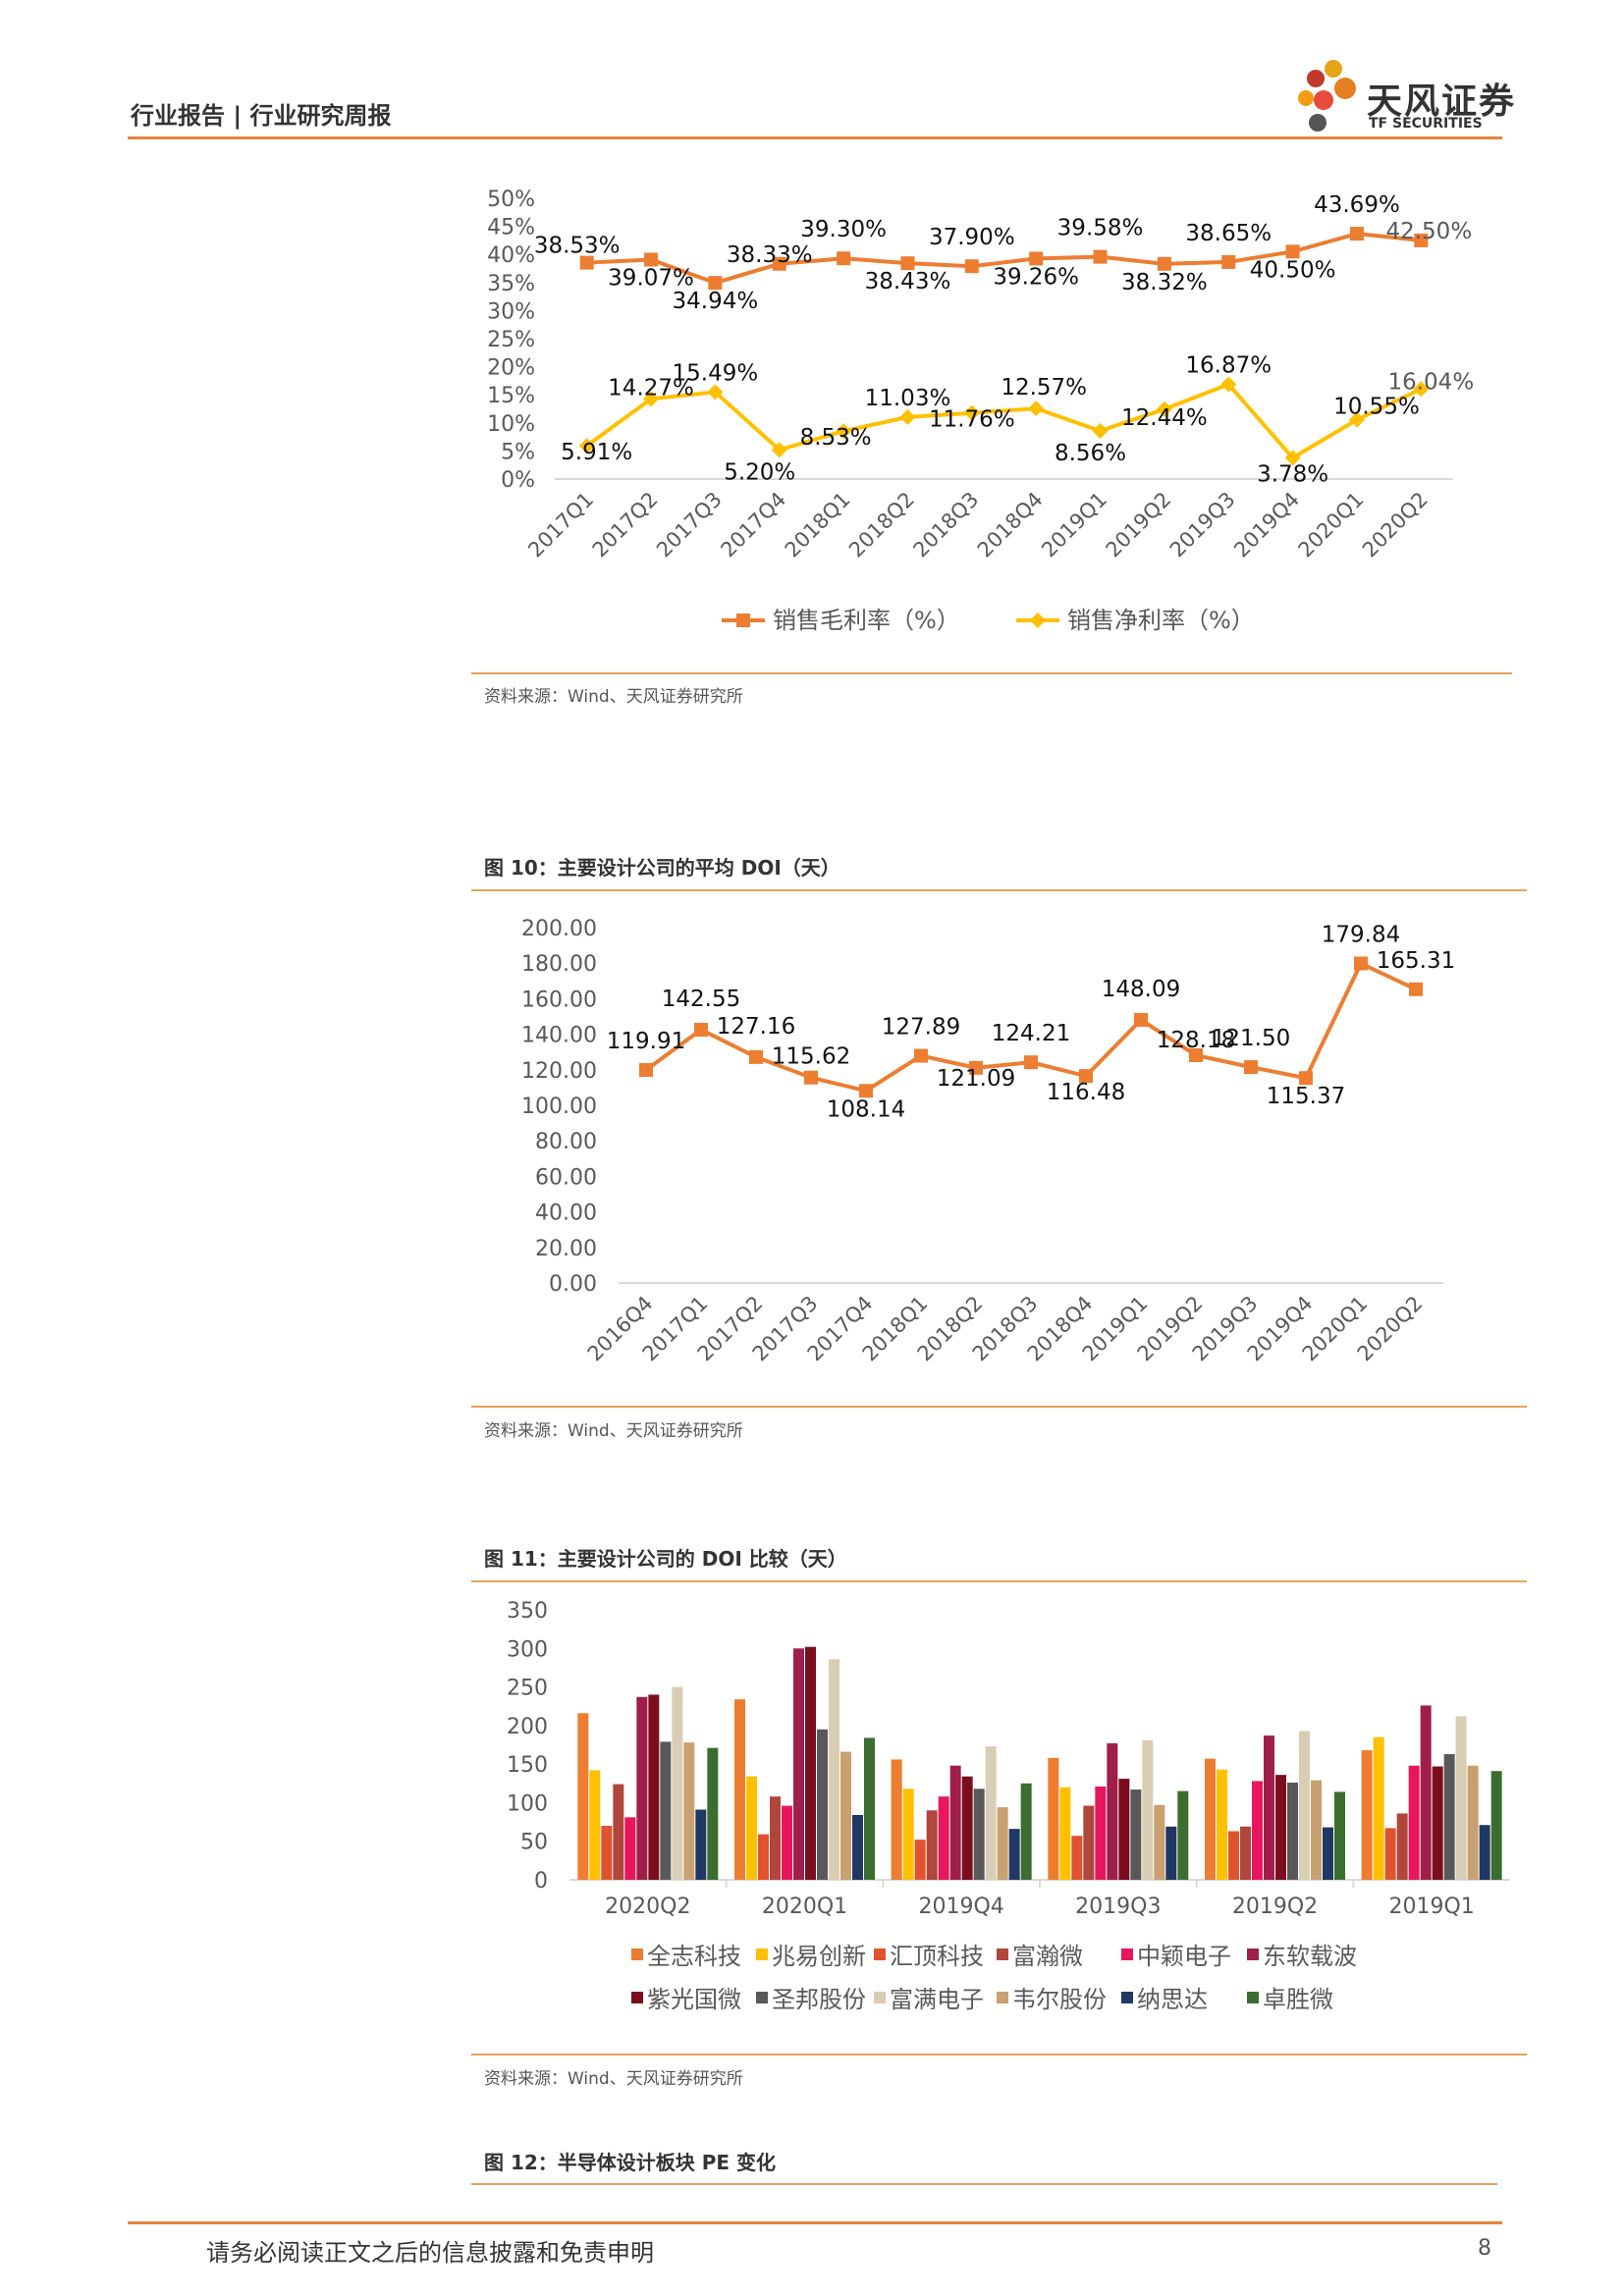 The image size is (1624, 2296). What do you see at coordinates (651, 387) in the screenshot?
I see `data-label: 14.27%` at bounding box center [651, 387].